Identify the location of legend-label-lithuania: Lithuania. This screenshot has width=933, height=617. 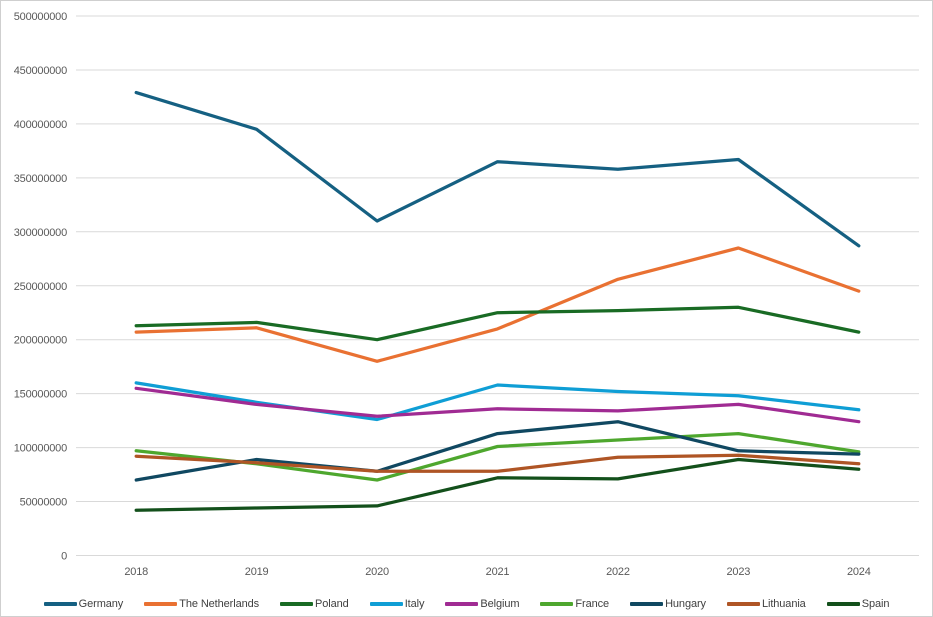
(783, 604).